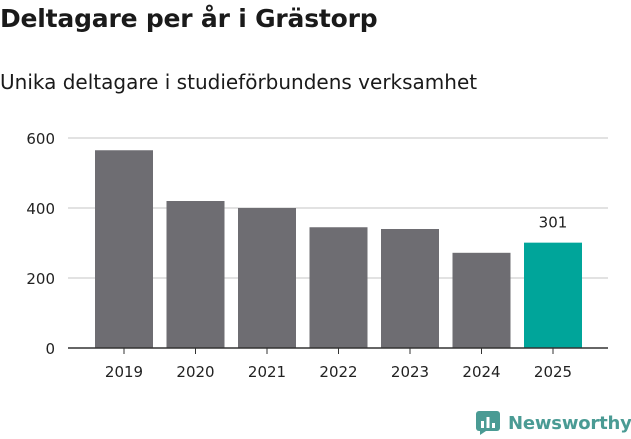 This screenshot has height=439, width=631. I want to click on bar-2023, so click(410, 288).